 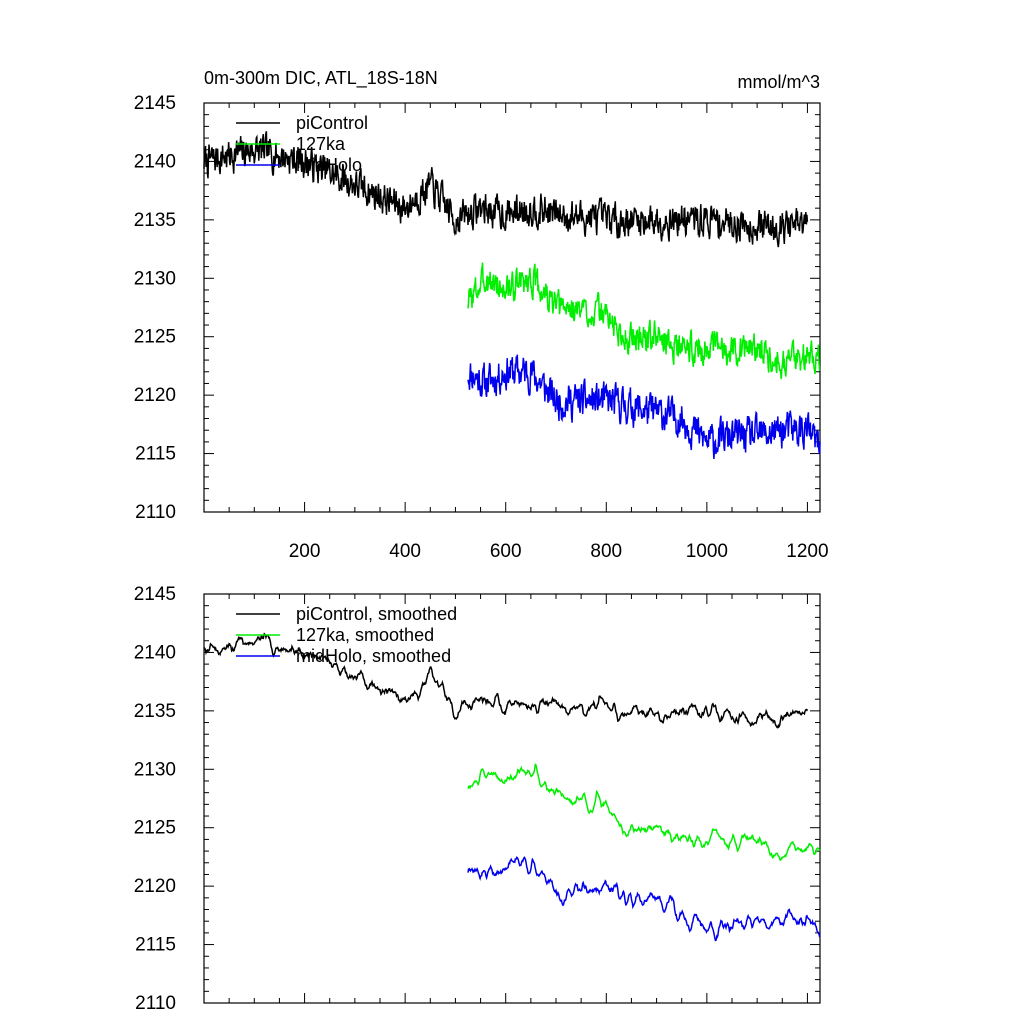 What do you see at coordinates (807, 551) in the screenshot?
I see `x-tick-label: 1200` at bounding box center [807, 551].